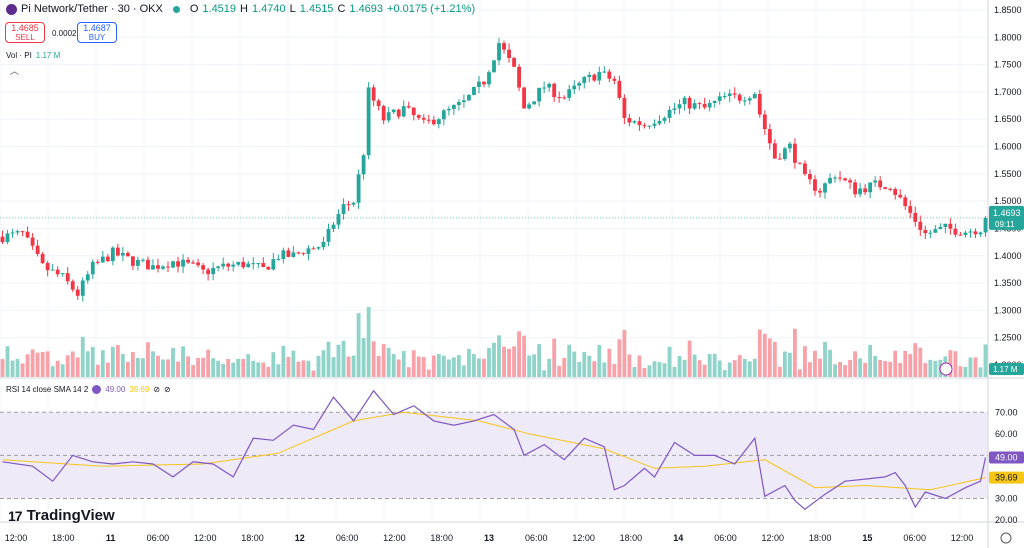 The image size is (1024, 548). I want to click on time-tick-label: 06:00, so click(914, 538).